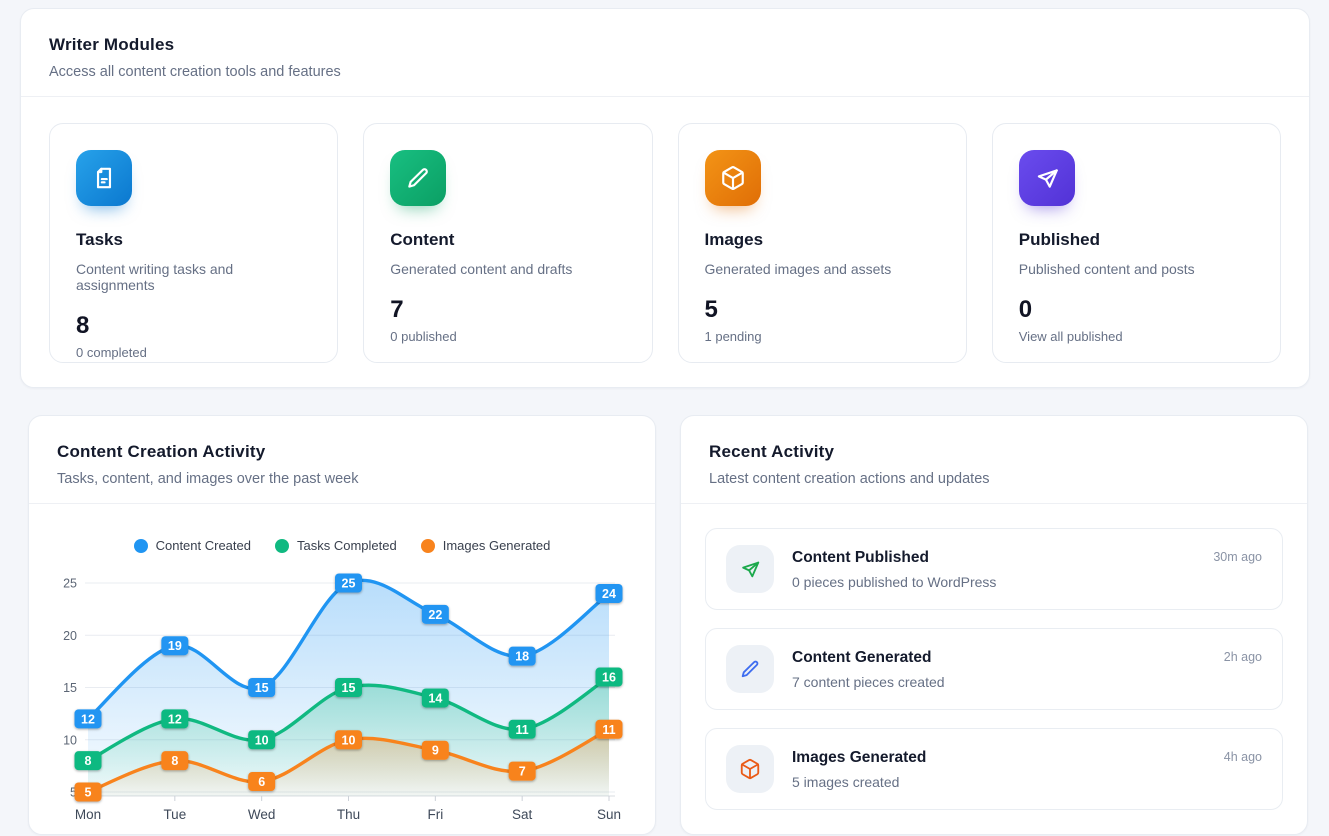 The width and height of the screenshot is (1329, 836). What do you see at coordinates (155, 277) in the screenshot?
I see `module-description: Content writing tasks and assignments` at bounding box center [155, 277].